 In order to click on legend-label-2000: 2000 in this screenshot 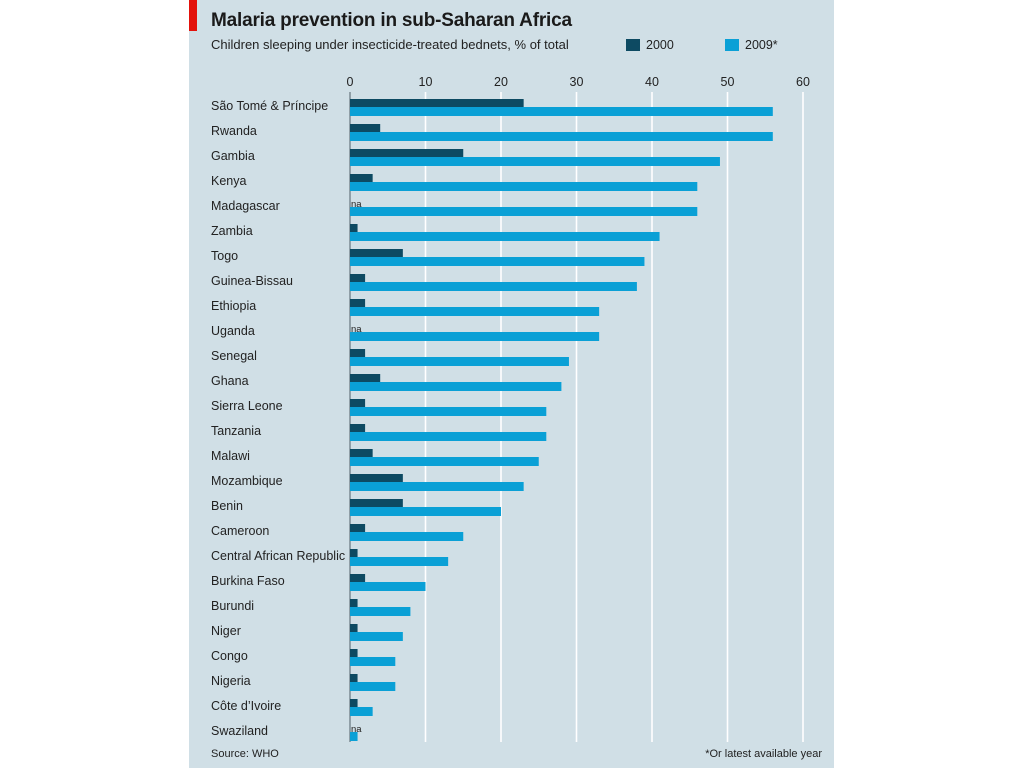, I will do `click(660, 45)`.